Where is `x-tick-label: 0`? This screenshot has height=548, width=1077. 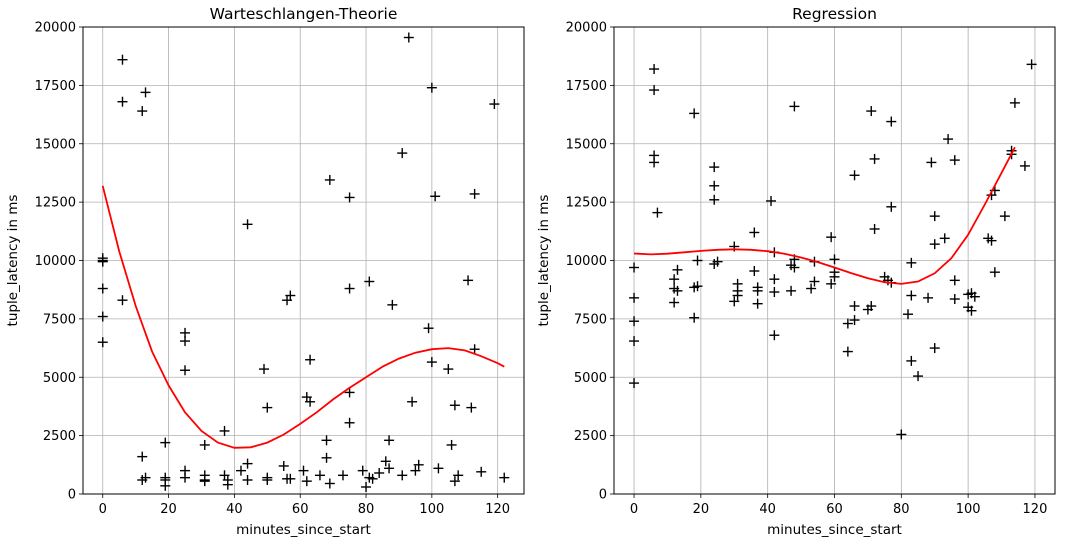 x-tick-label: 0 is located at coordinates (103, 509).